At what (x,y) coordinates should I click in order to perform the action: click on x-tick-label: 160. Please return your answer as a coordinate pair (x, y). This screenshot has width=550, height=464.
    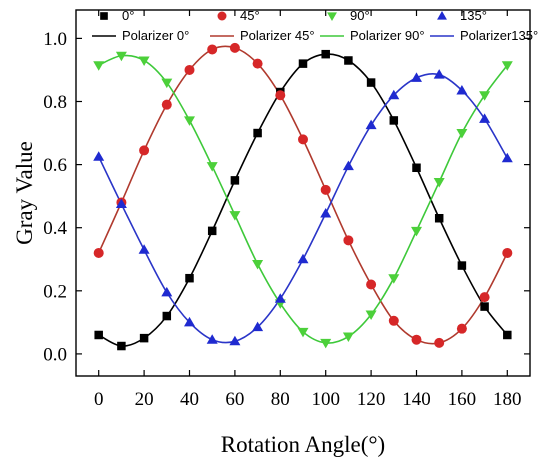
    Looking at the image, I should click on (462, 399).